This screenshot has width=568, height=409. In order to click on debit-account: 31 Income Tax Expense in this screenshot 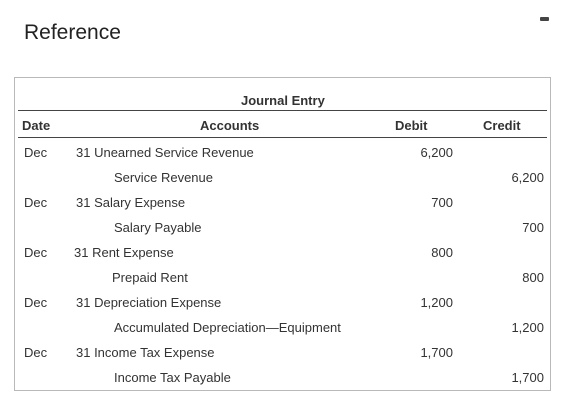, I will do `click(145, 352)`.